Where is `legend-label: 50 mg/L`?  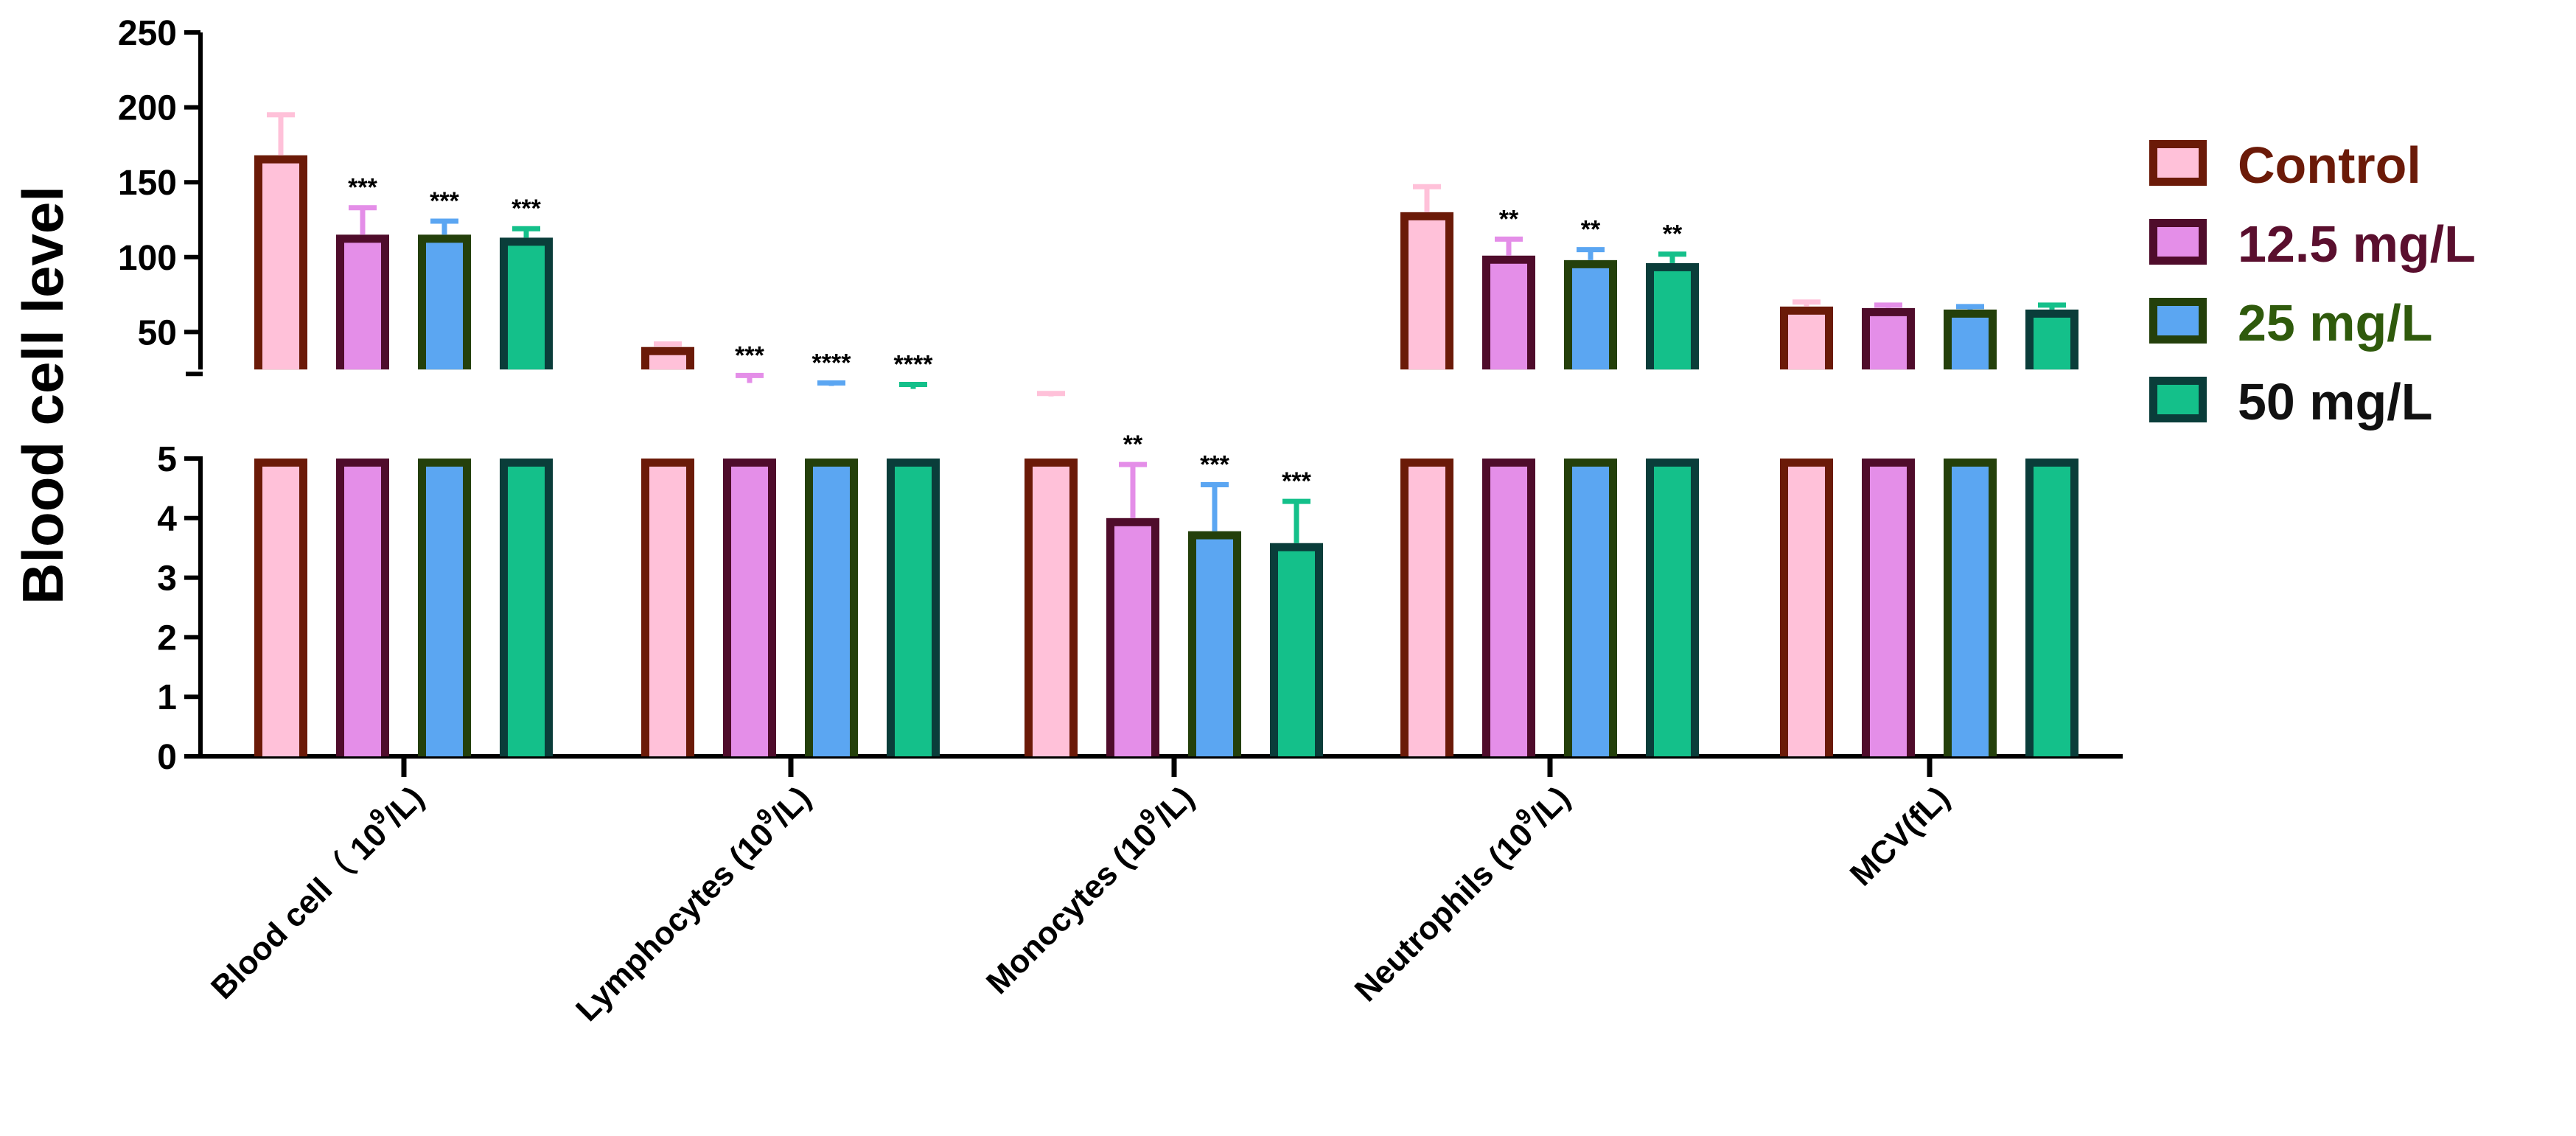
legend-label: 50 mg/L is located at coordinates (2335, 402).